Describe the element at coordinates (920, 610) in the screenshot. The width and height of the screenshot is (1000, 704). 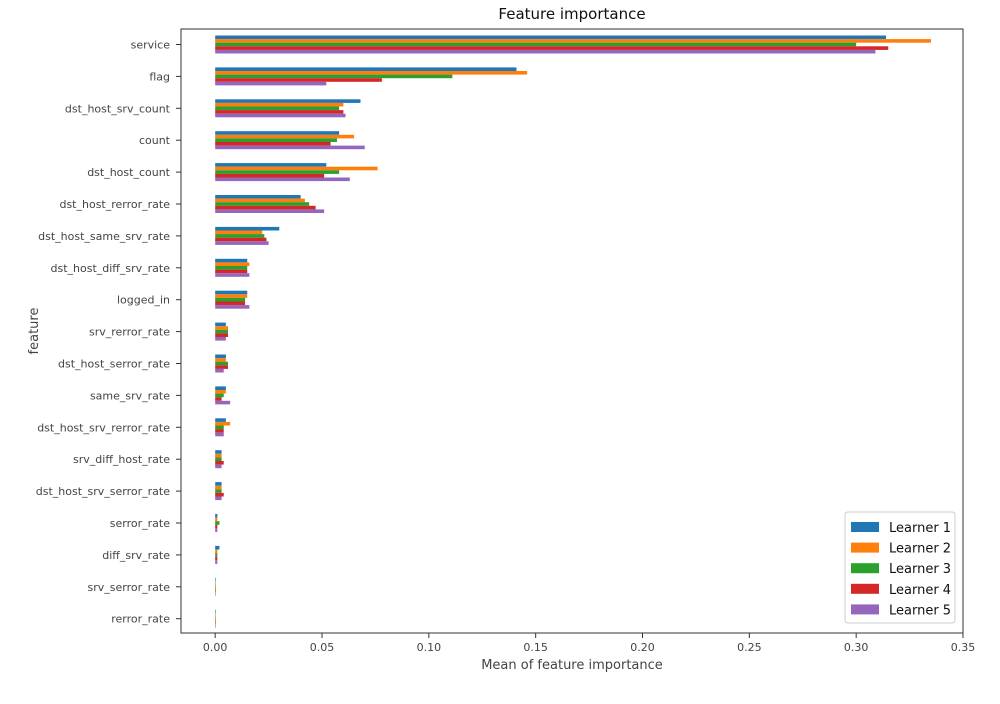
I see `legend-label-learner-5: Learner 5` at that location.